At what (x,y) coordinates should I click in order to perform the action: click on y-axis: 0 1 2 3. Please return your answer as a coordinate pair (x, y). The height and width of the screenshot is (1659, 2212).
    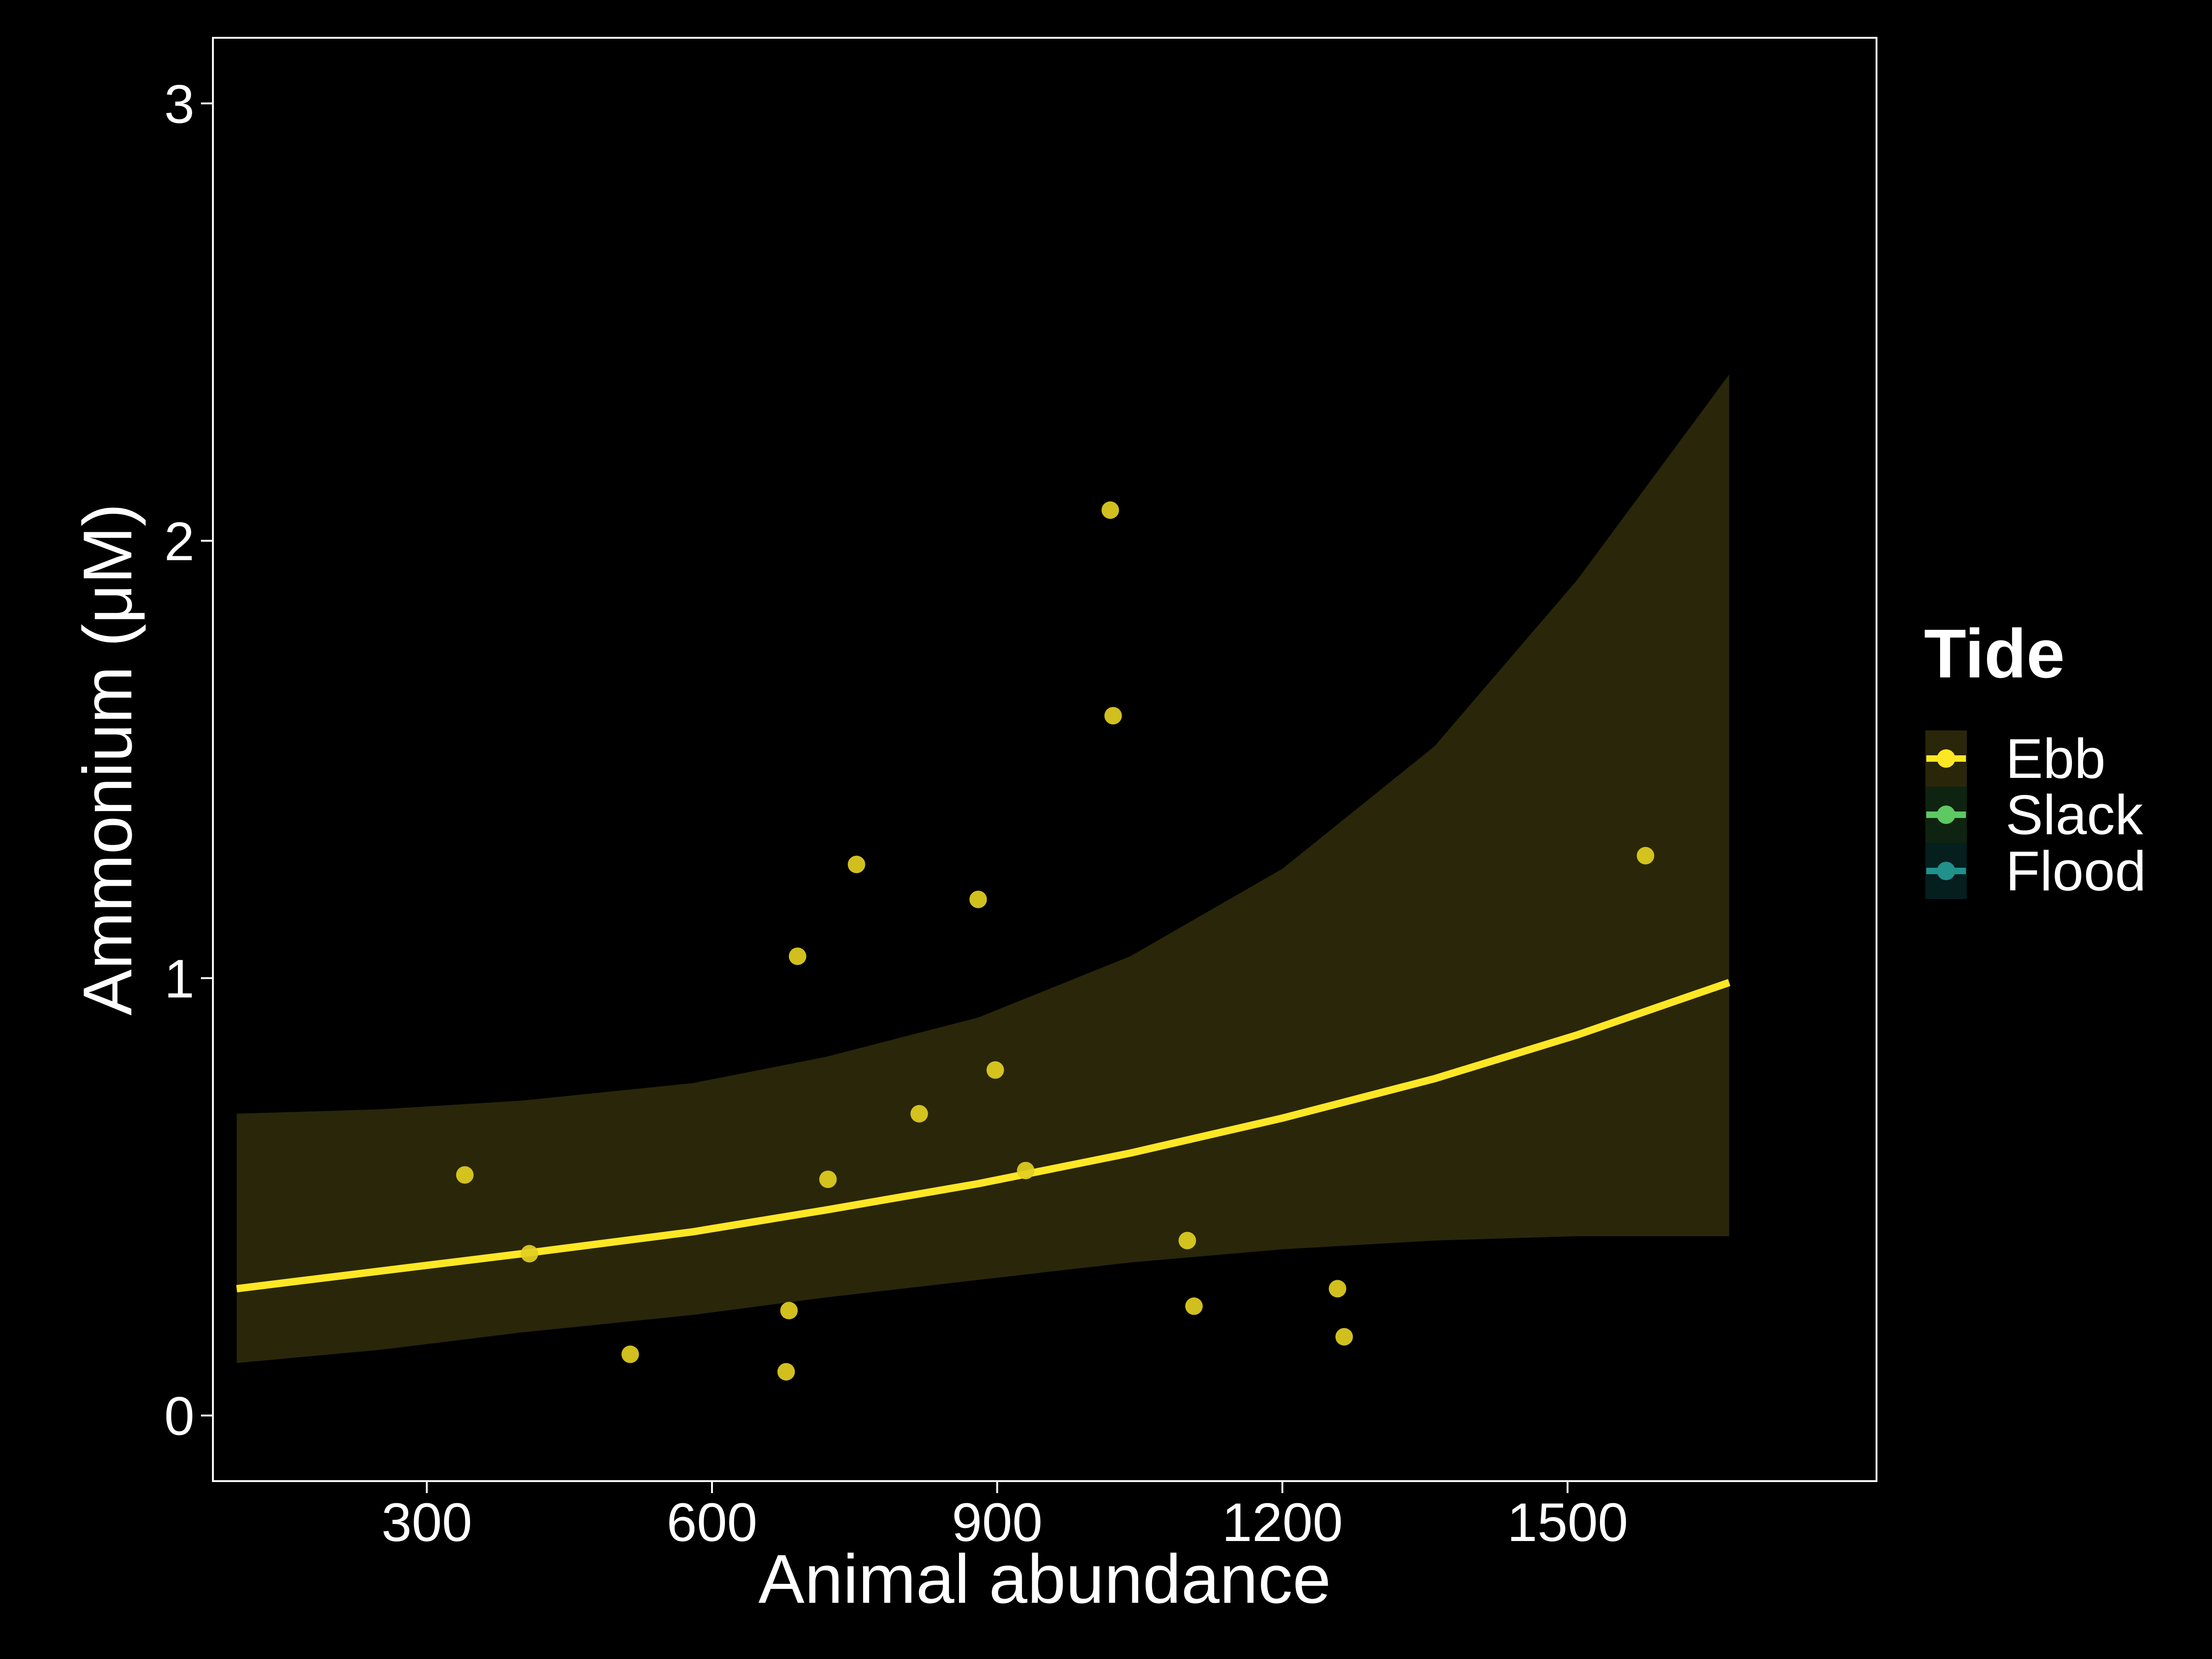
    Looking at the image, I should click on (188, 760).